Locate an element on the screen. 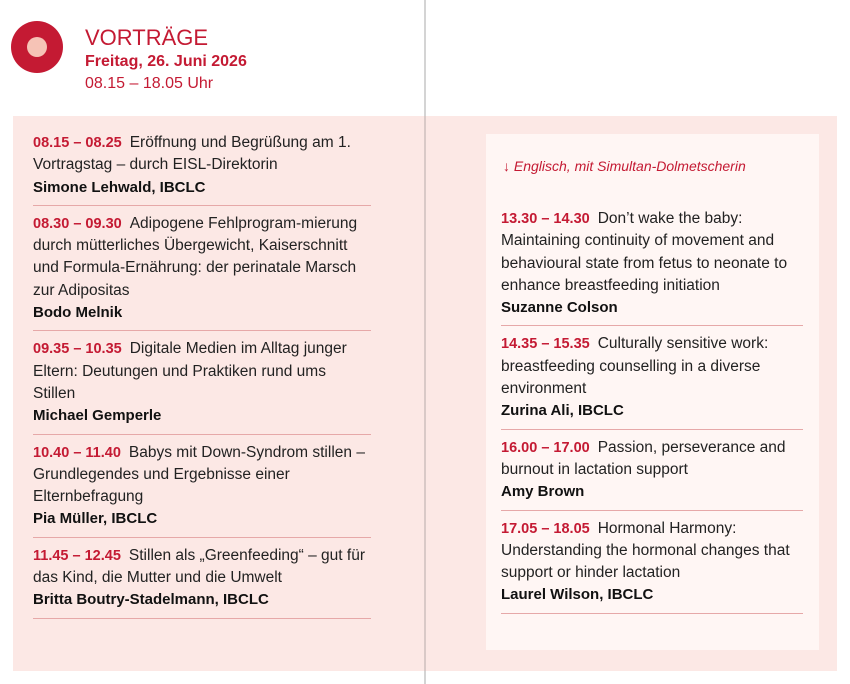 The image size is (850, 684). talk-speaker: Amy Brown is located at coordinates (543, 492).